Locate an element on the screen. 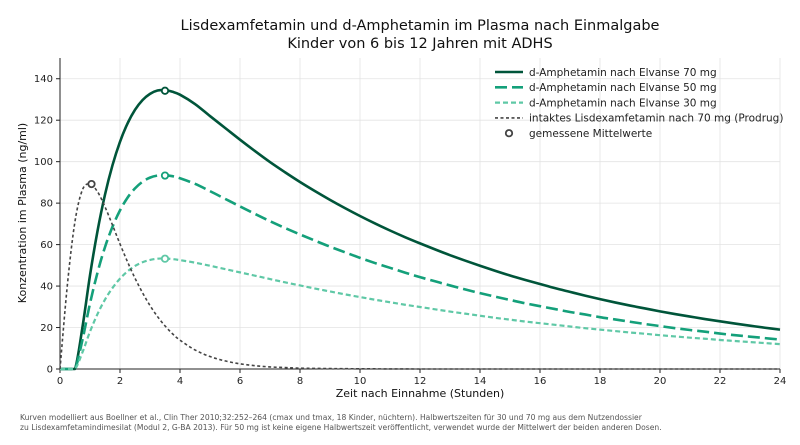 The height and width of the screenshot is (445, 800). y-tick-label: 60 is located at coordinates (46, 245).